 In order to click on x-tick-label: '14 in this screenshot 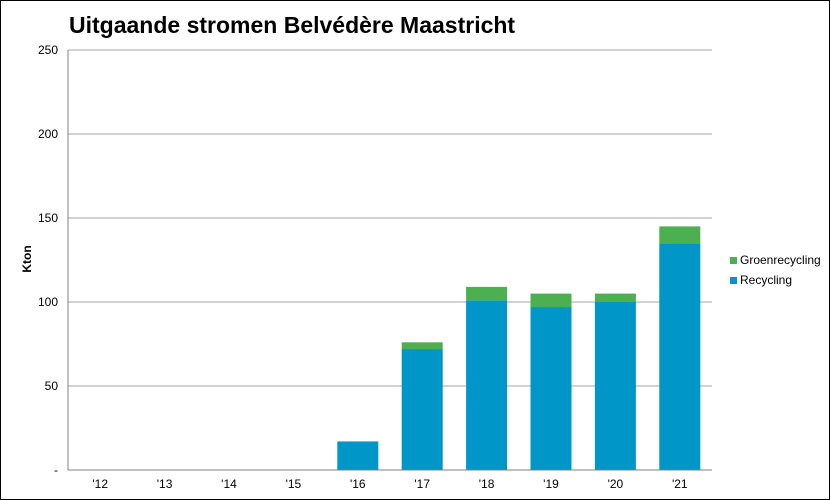, I will do `click(229, 484)`.